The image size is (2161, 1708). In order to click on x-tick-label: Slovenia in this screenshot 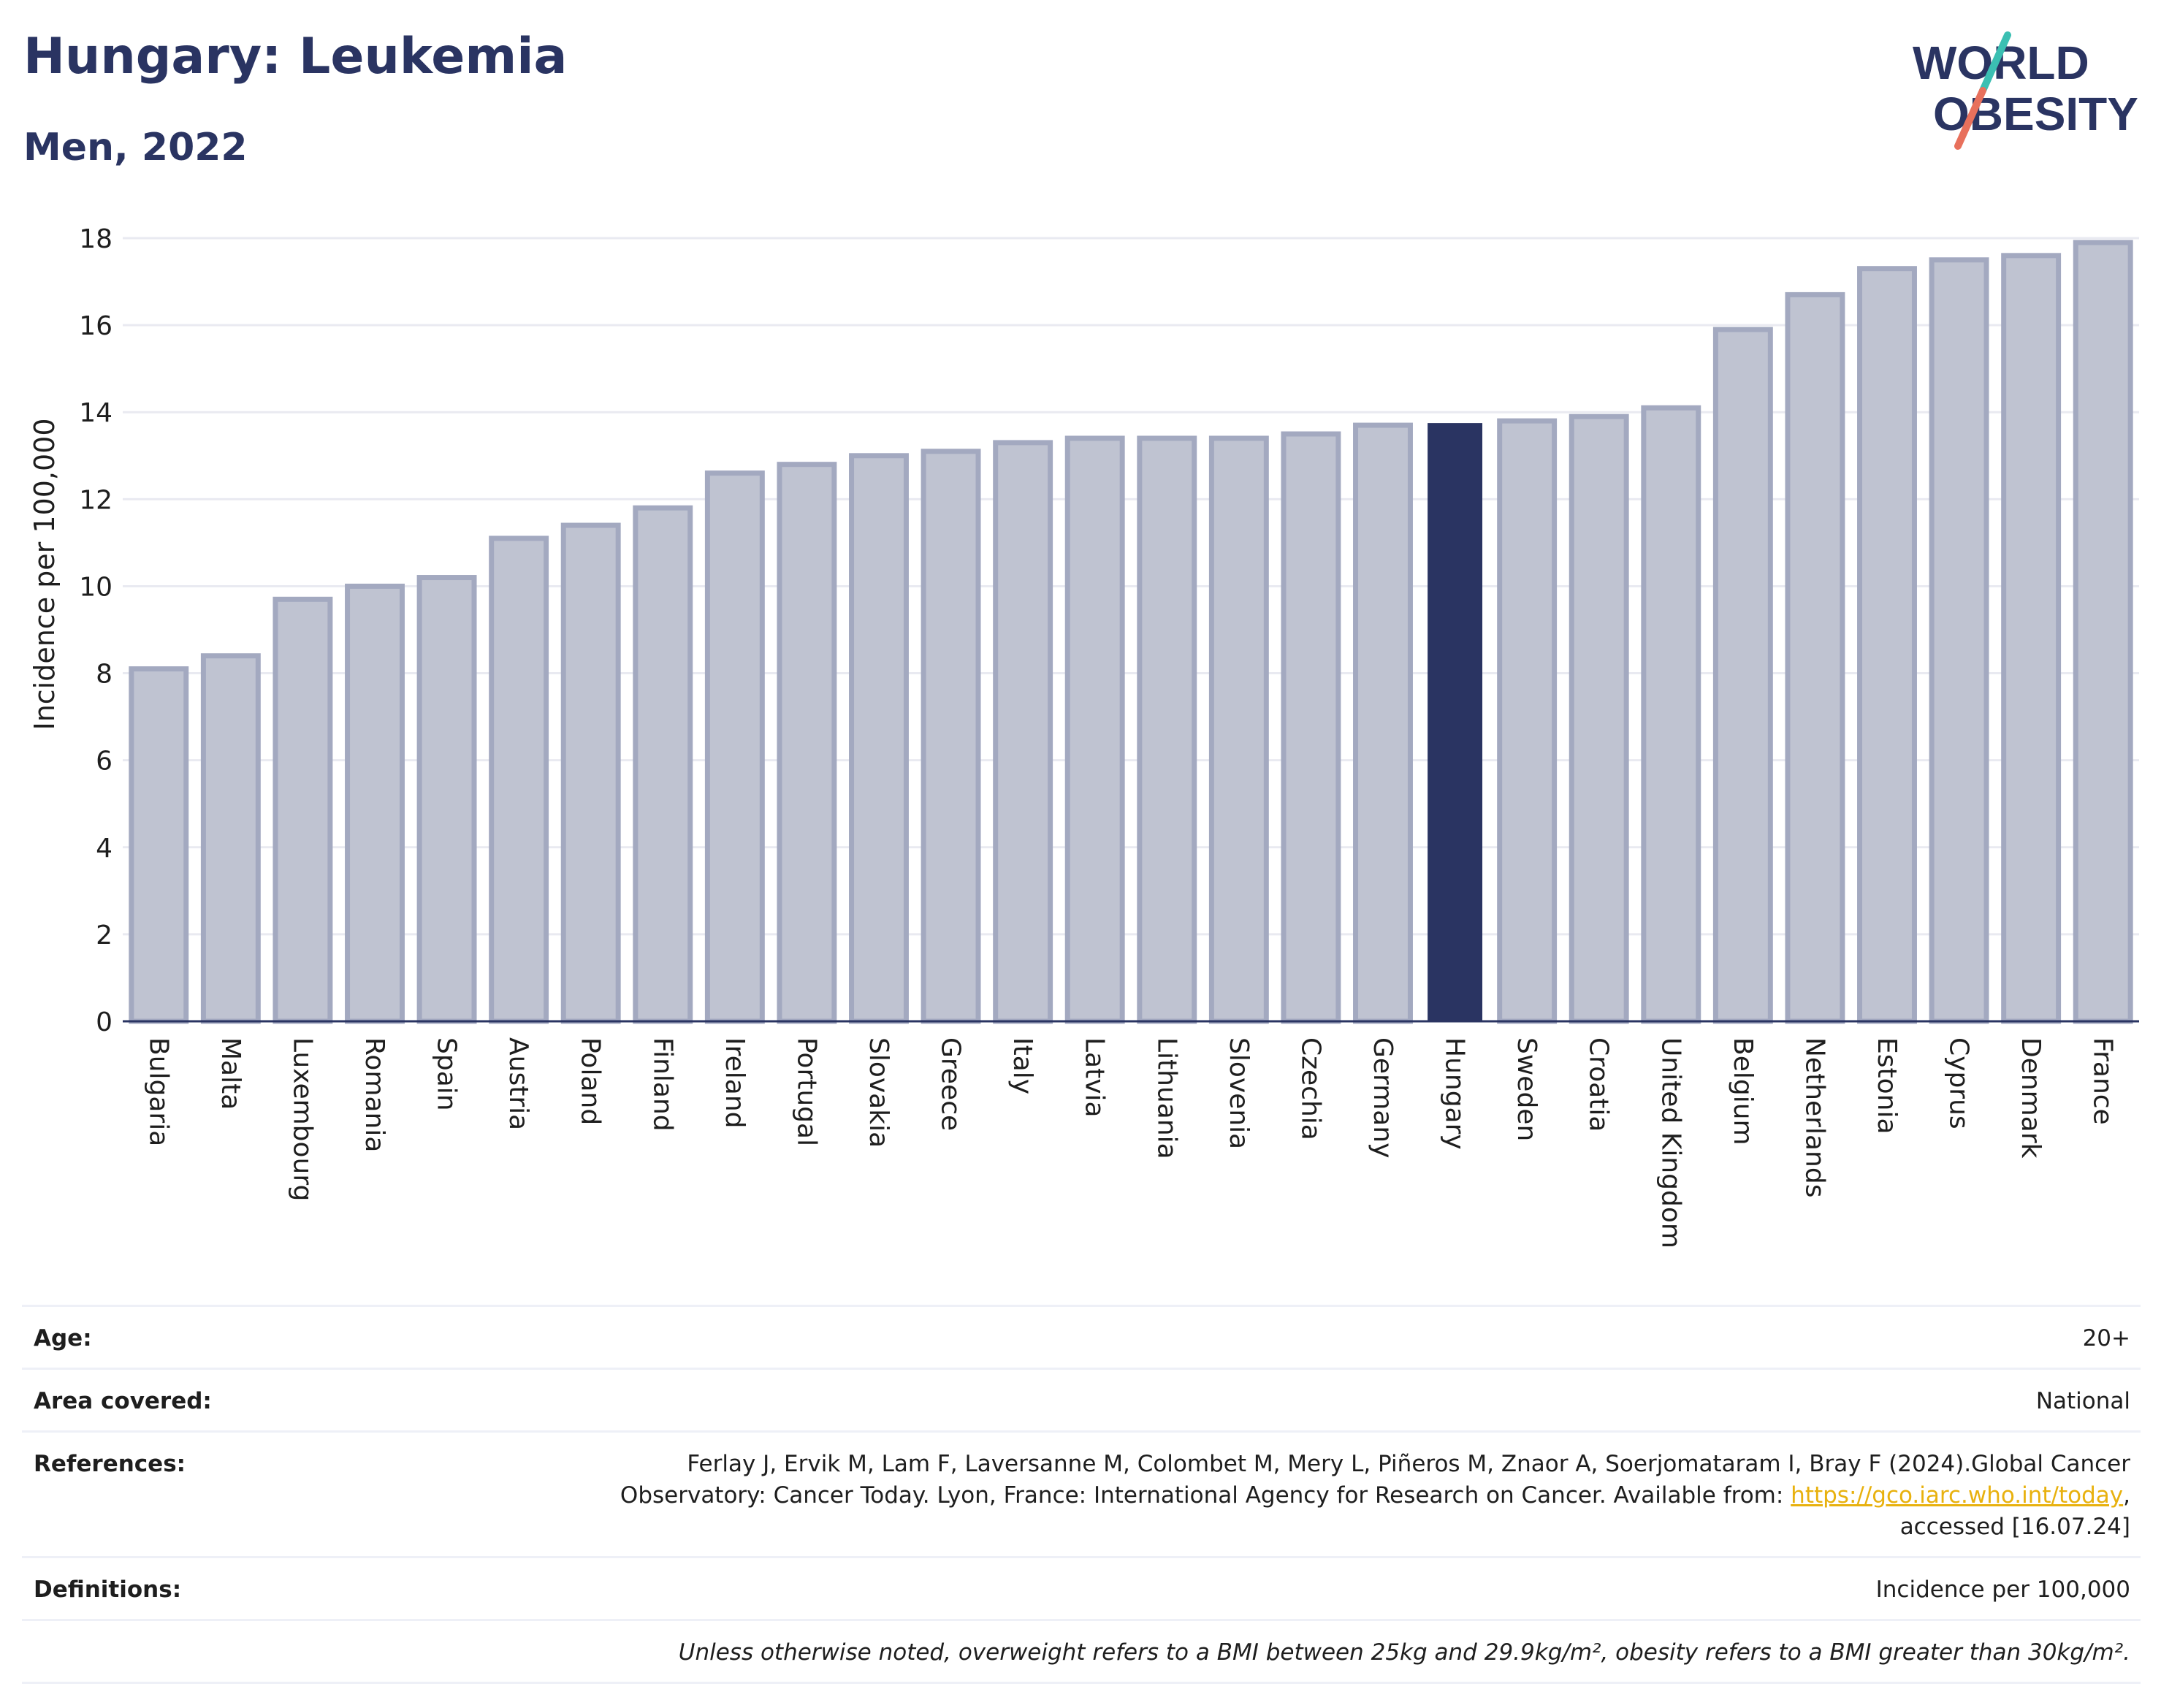, I will do `click(1239, 1093)`.